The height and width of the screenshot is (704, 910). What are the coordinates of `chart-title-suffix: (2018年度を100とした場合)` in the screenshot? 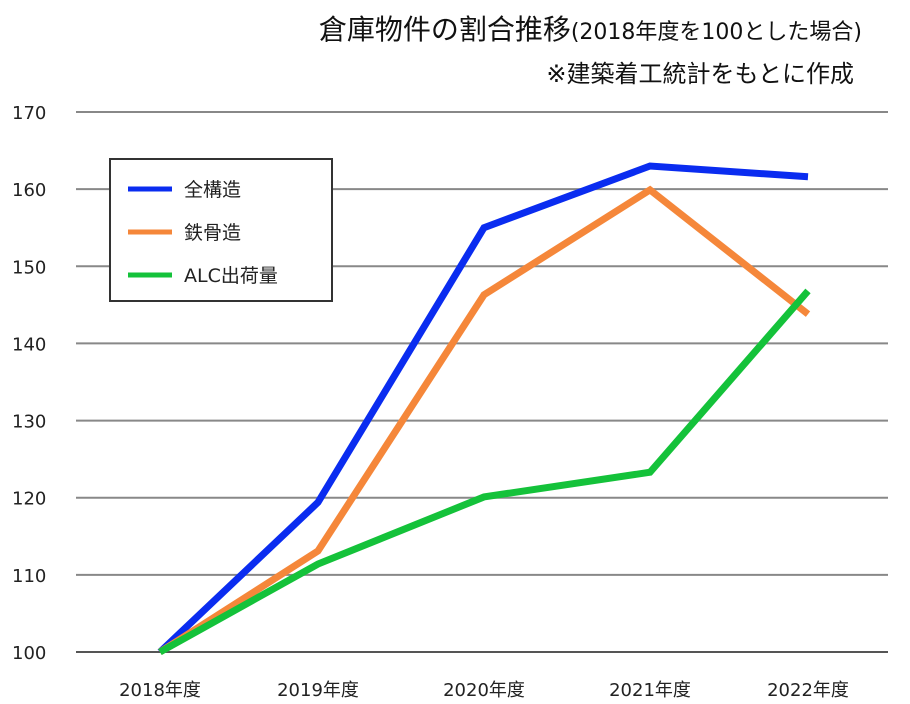 It's located at (716, 32).